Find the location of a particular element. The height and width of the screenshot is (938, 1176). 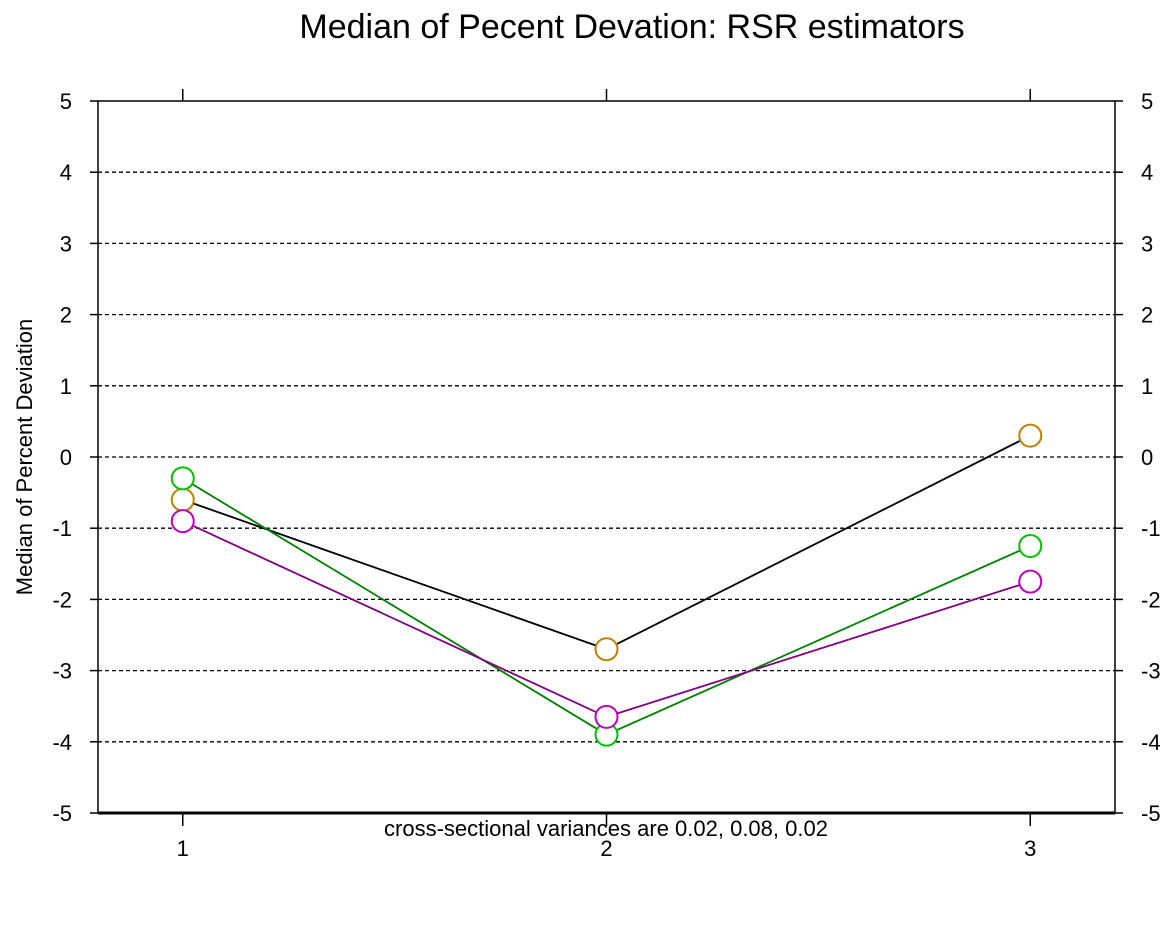

y-tick-label-right: 4 is located at coordinates (1147, 172).